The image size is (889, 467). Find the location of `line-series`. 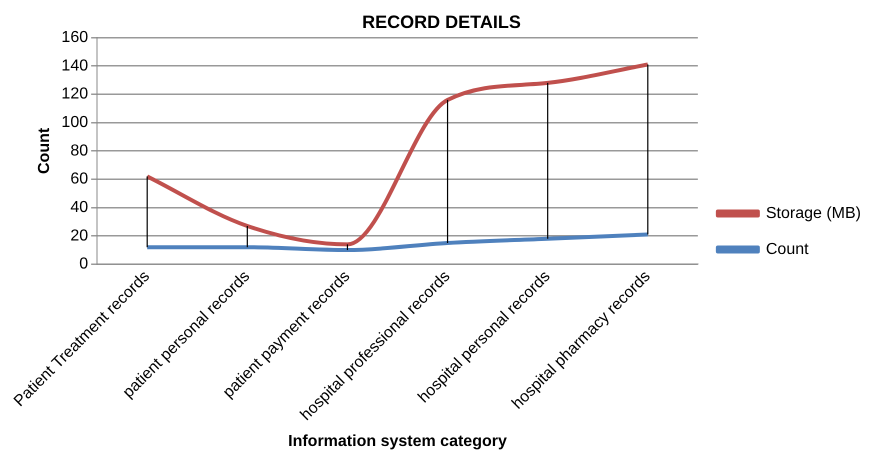

line-series is located at coordinates (397, 242).